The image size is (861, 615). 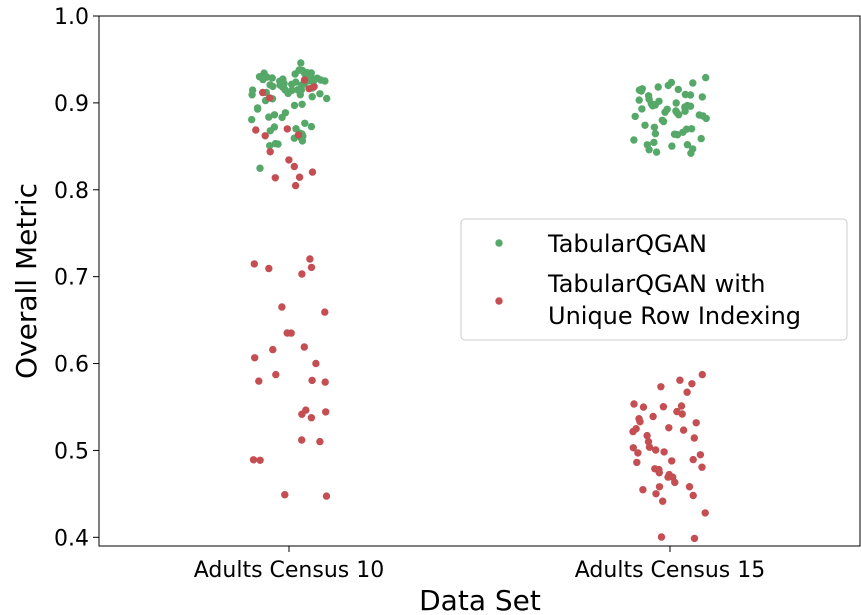 What do you see at coordinates (480, 599) in the screenshot?
I see `x-axis-label: Data Set` at bounding box center [480, 599].